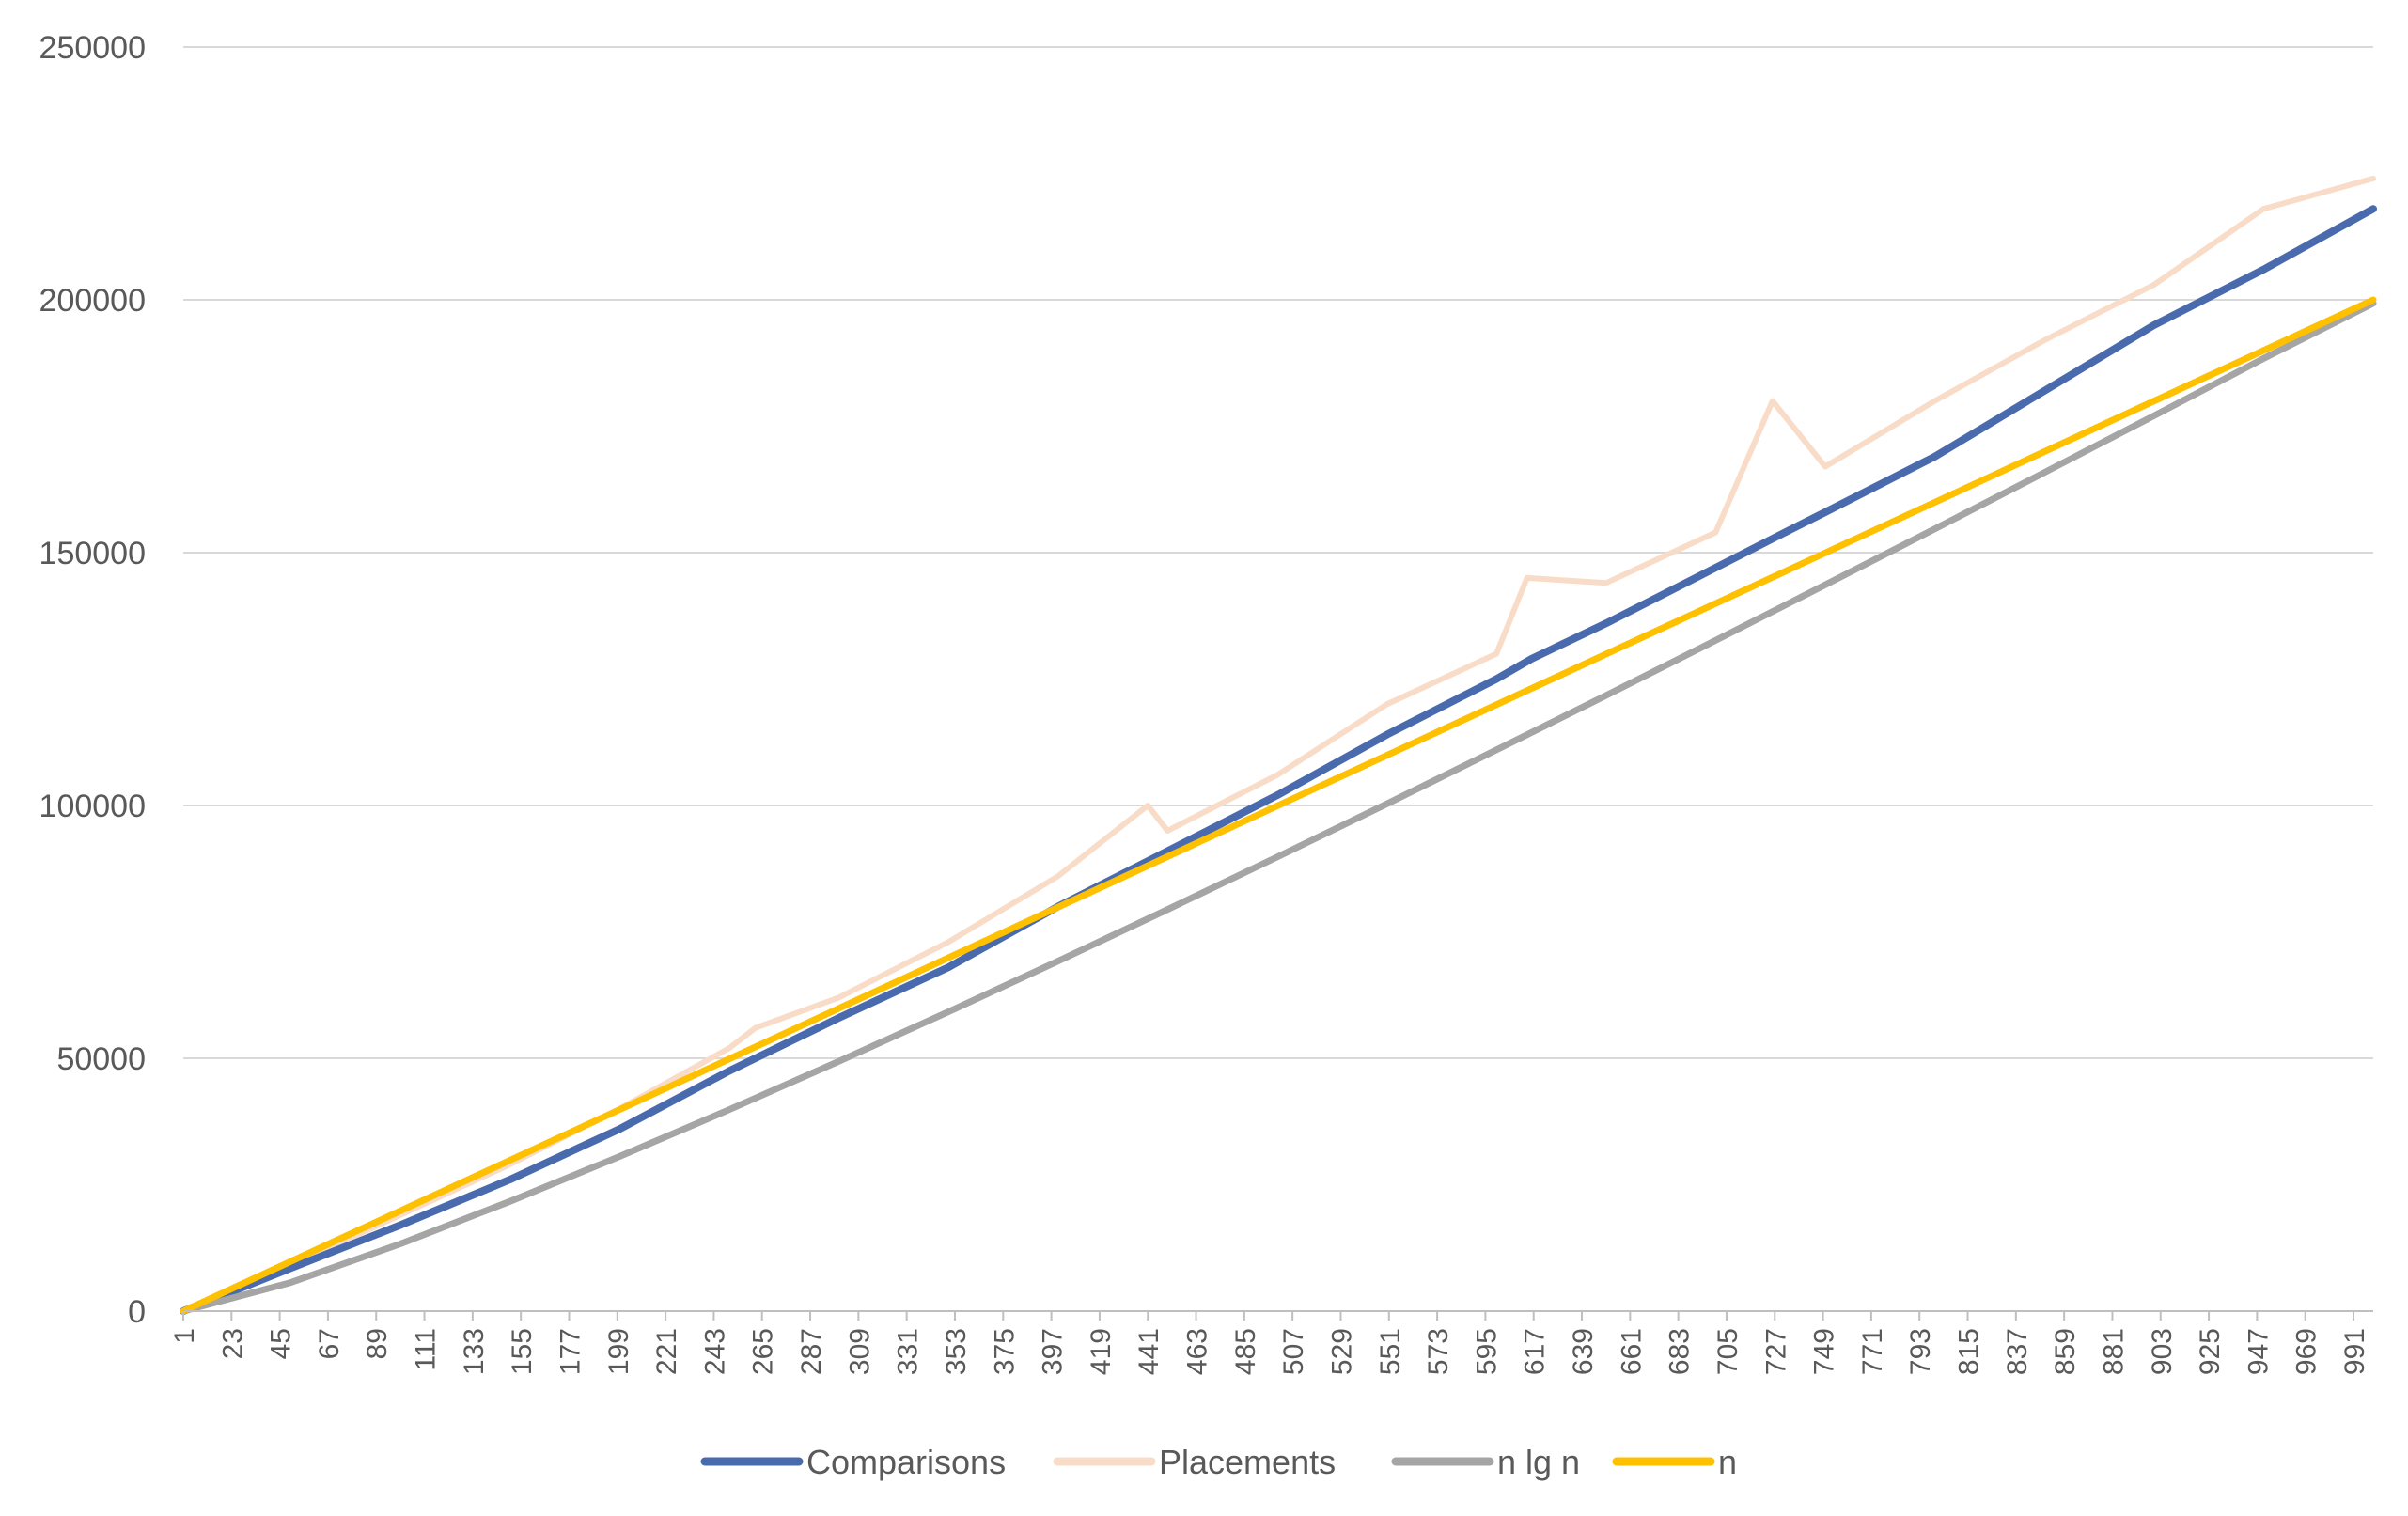 Image resolution: width=2408 pixels, height=1516 pixels. Describe the element at coordinates (2162, 1352) in the screenshot. I see `x-tick-label: 903` at that location.